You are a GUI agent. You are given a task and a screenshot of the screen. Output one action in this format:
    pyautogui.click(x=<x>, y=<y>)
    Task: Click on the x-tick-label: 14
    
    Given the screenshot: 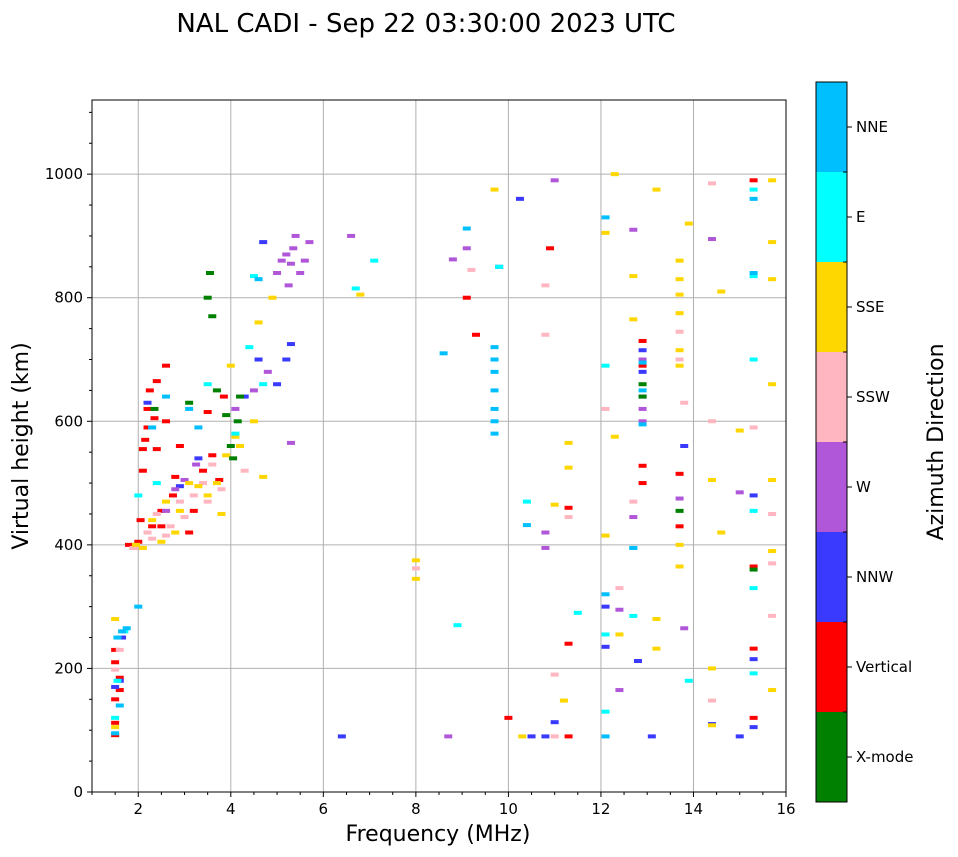 What is the action you would take?
    pyautogui.click(x=693, y=809)
    